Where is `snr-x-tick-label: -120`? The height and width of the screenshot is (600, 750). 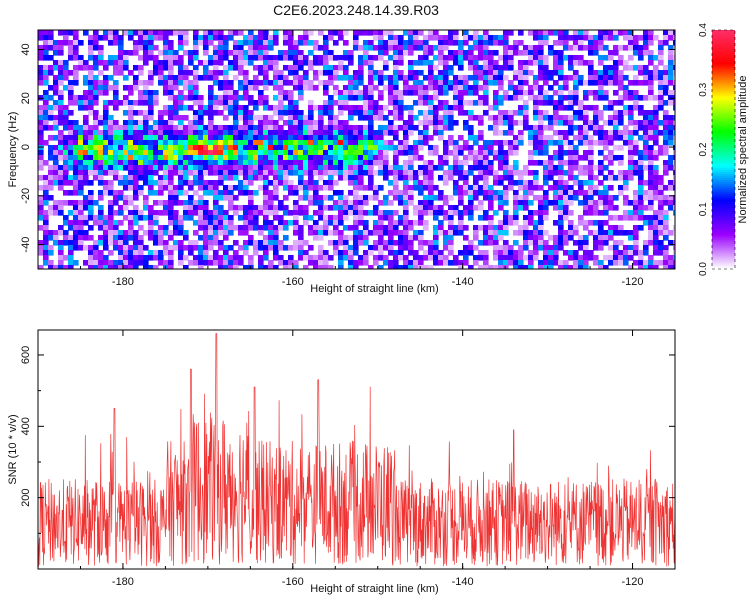 snr-x-tick-label: -120 is located at coordinates (633, 582).